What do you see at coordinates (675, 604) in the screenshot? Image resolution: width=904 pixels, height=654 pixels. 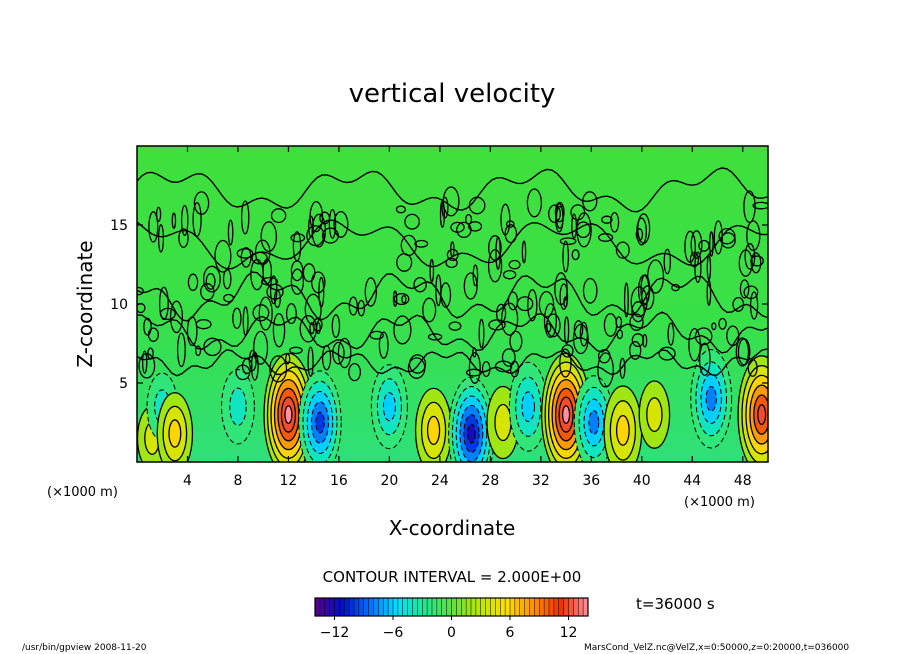 I see `time-label: t=36000 s` at bounding box center [675, 604].